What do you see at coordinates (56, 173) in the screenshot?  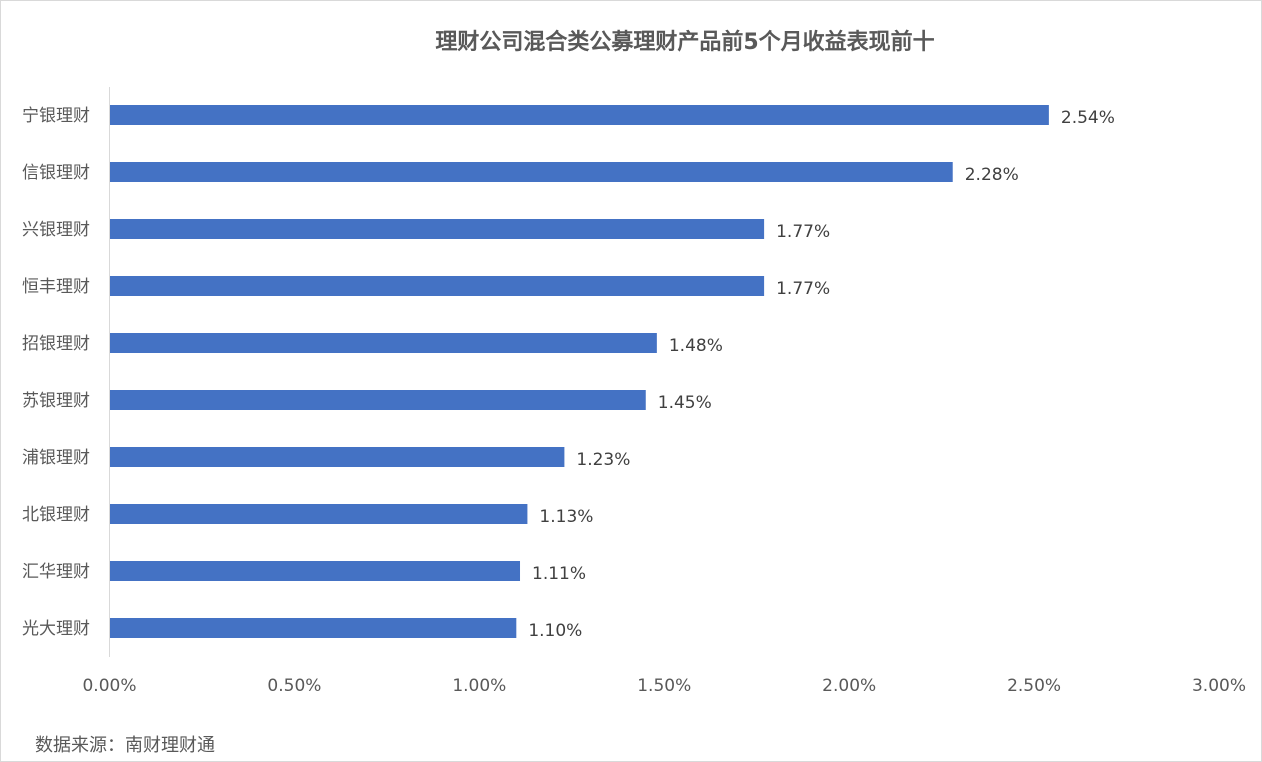 I see `category-label: 信银理财` at bounding box center [56, 173].